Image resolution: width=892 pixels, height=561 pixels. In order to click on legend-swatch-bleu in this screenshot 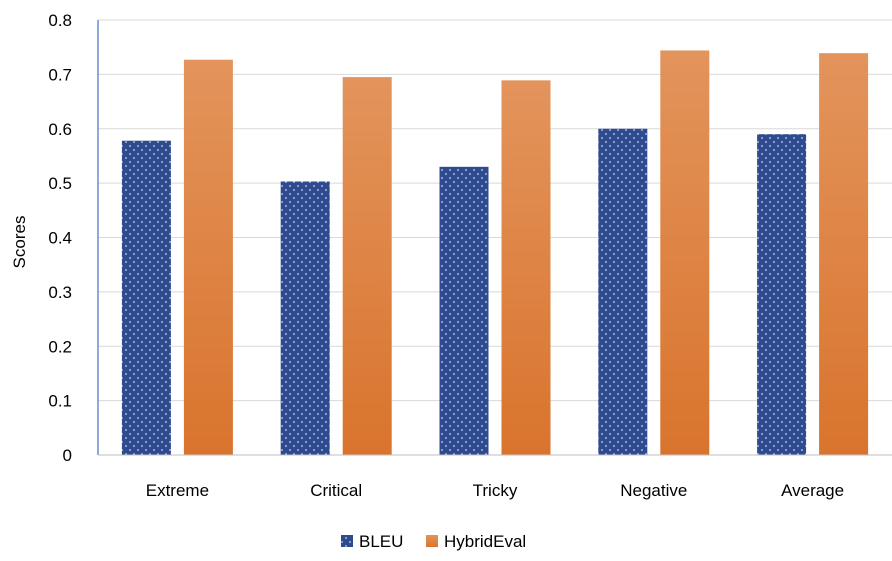, I will do `click(347, 541)`.